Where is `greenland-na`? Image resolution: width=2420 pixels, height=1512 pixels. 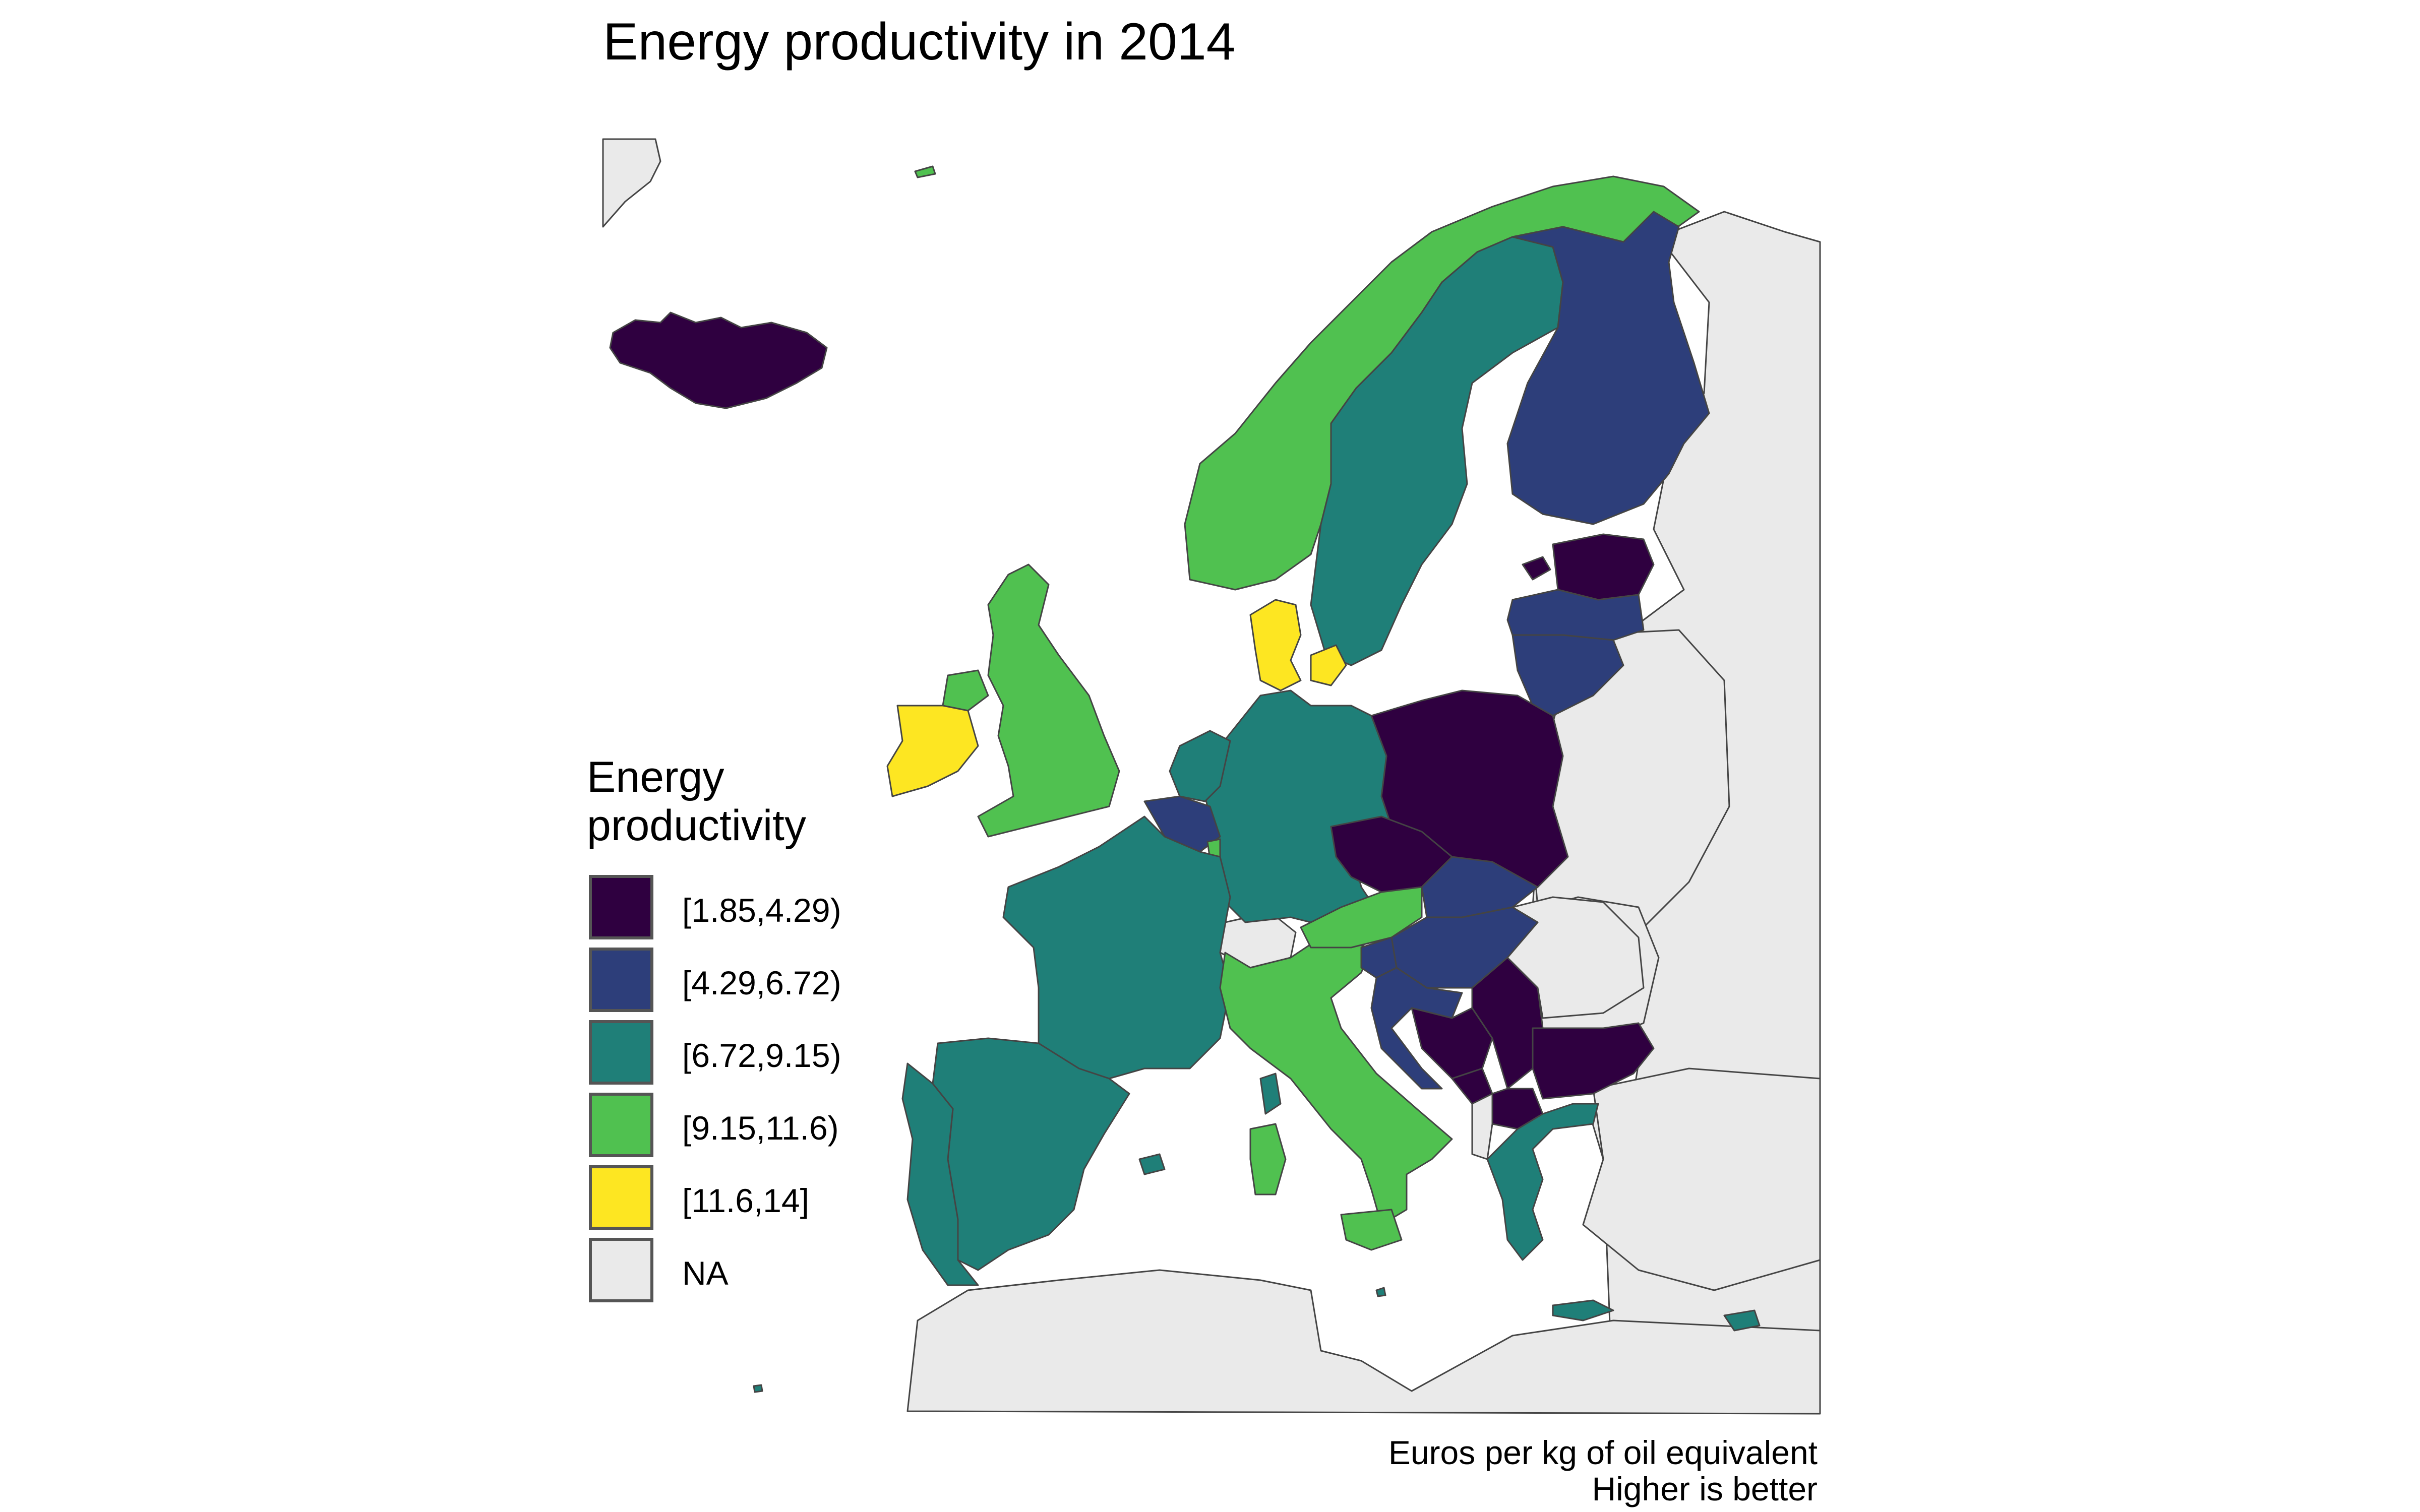 greenland-na is located at coordinates (631, 183).